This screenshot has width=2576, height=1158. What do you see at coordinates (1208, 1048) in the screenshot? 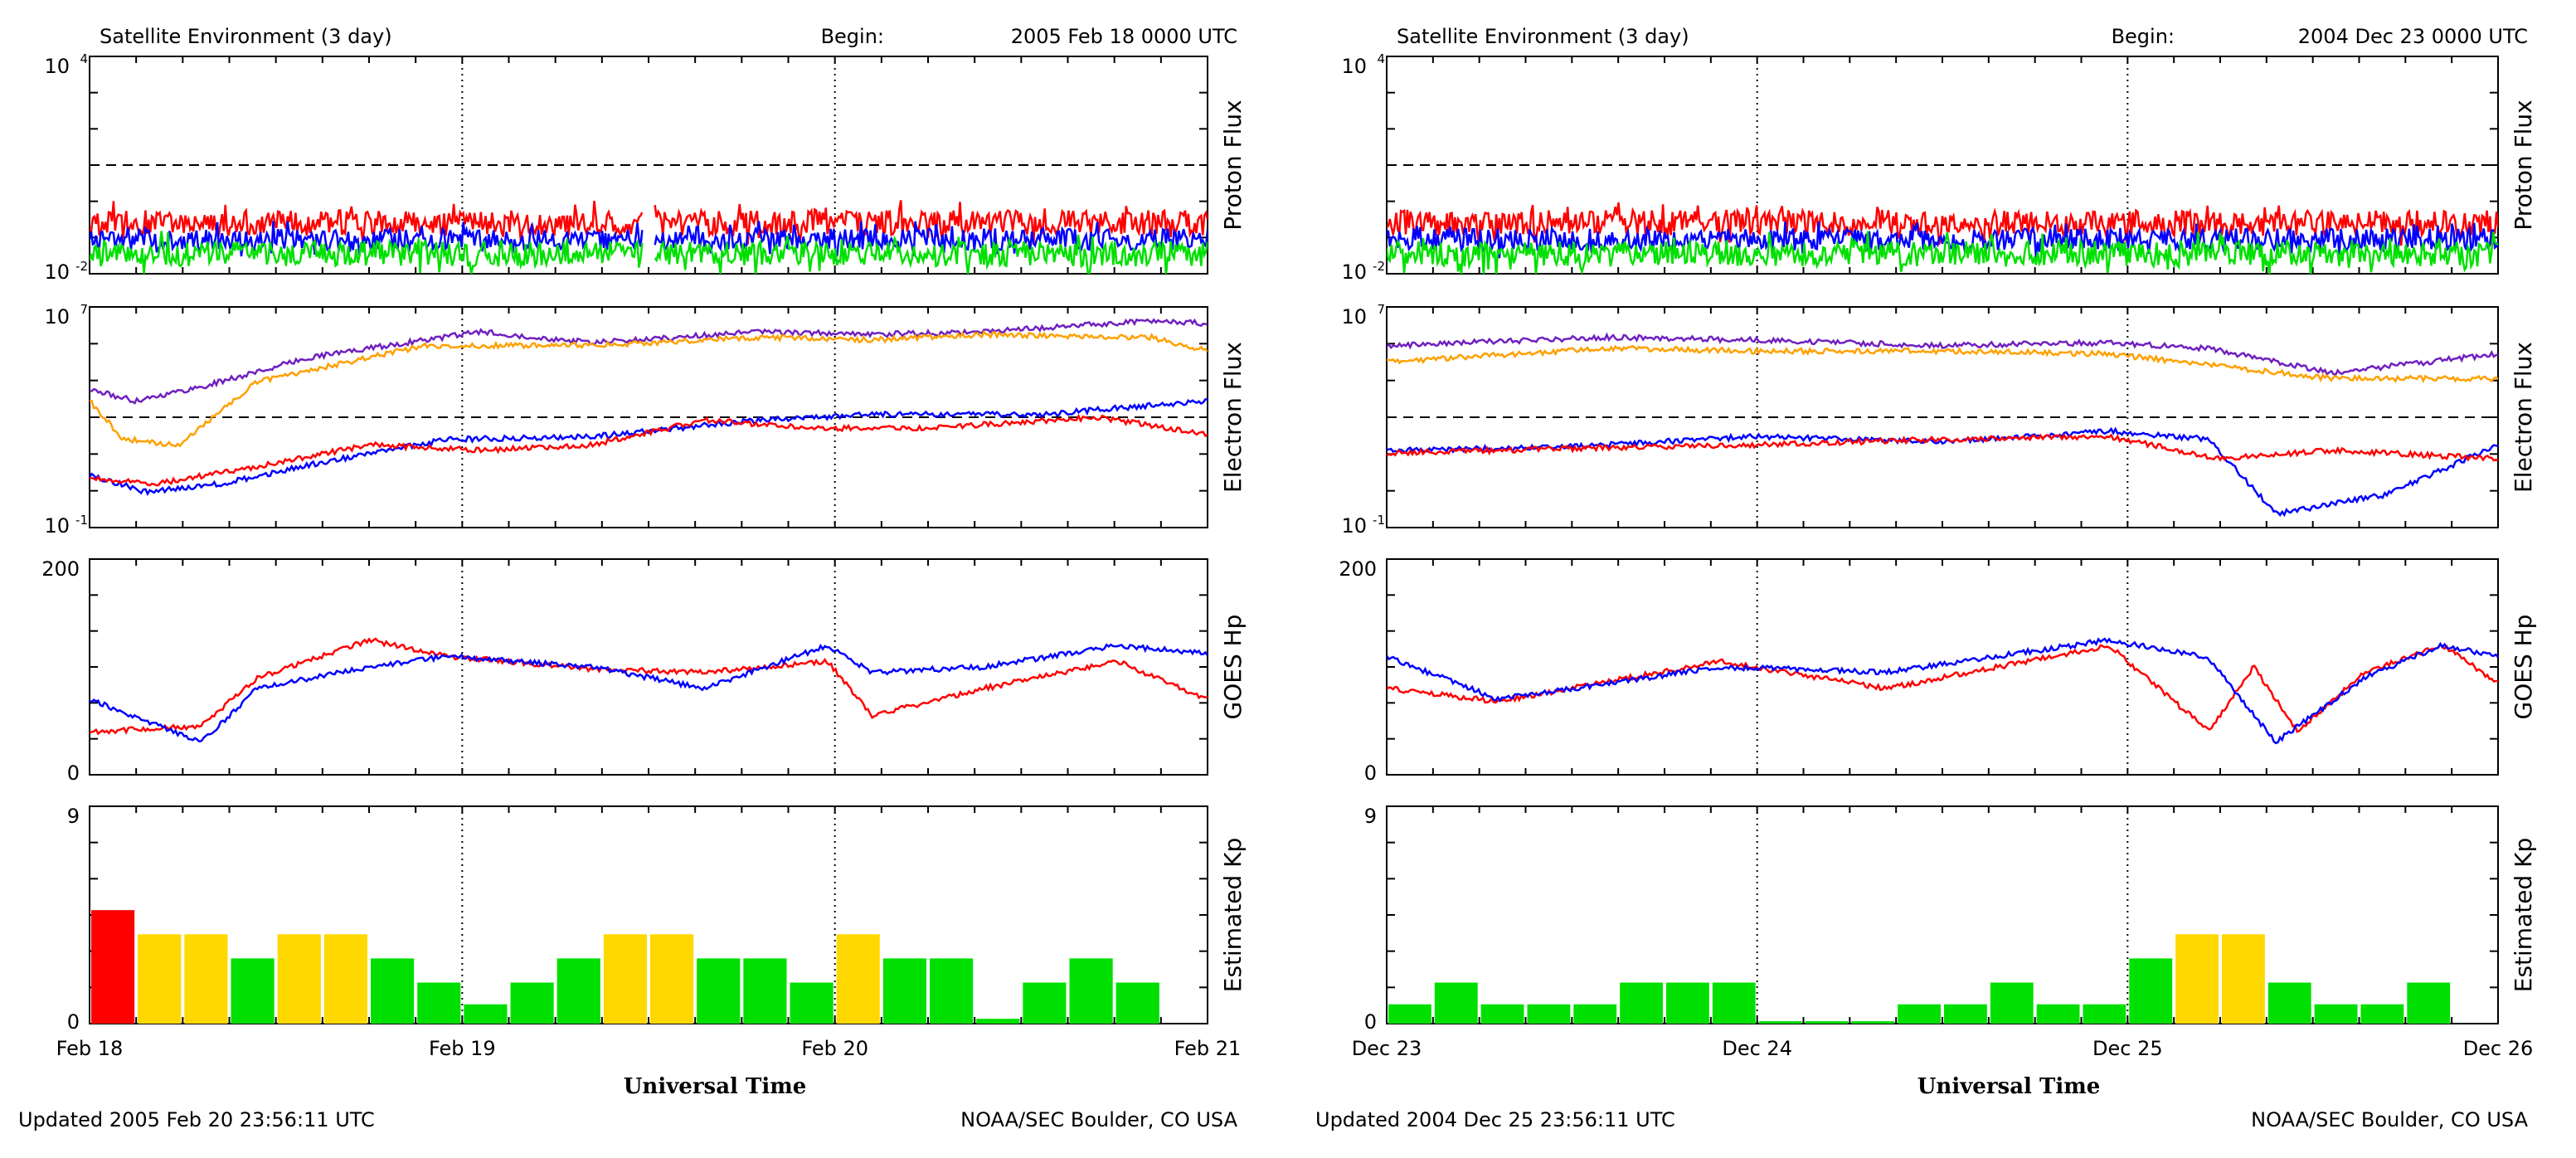
I see `x-tick-label: Feb 21` at bounding box center [1208, 1048].